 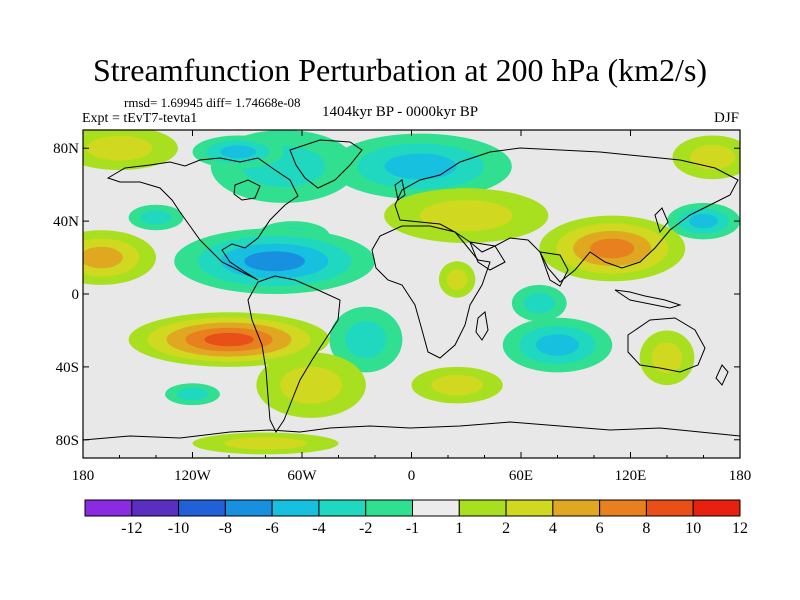 I want to click on coastline-japan, so click(x=661, y=220).